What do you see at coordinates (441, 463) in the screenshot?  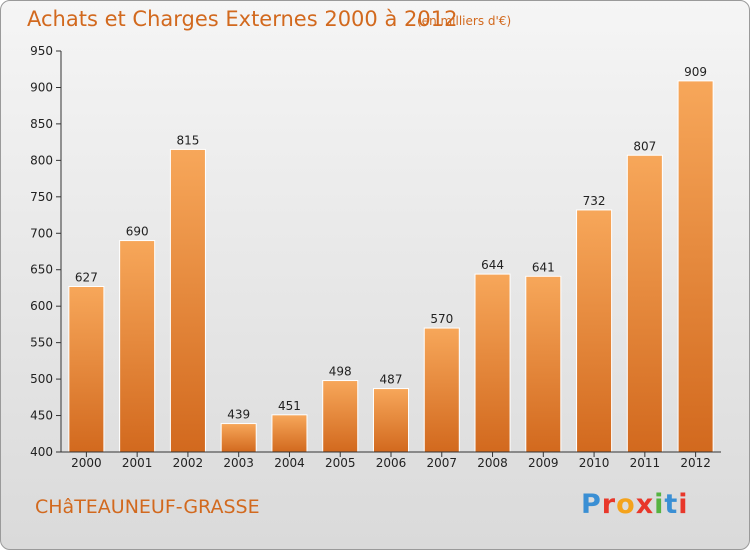 I see `x-tick-label: 2007` at bounding box center [441, 463].